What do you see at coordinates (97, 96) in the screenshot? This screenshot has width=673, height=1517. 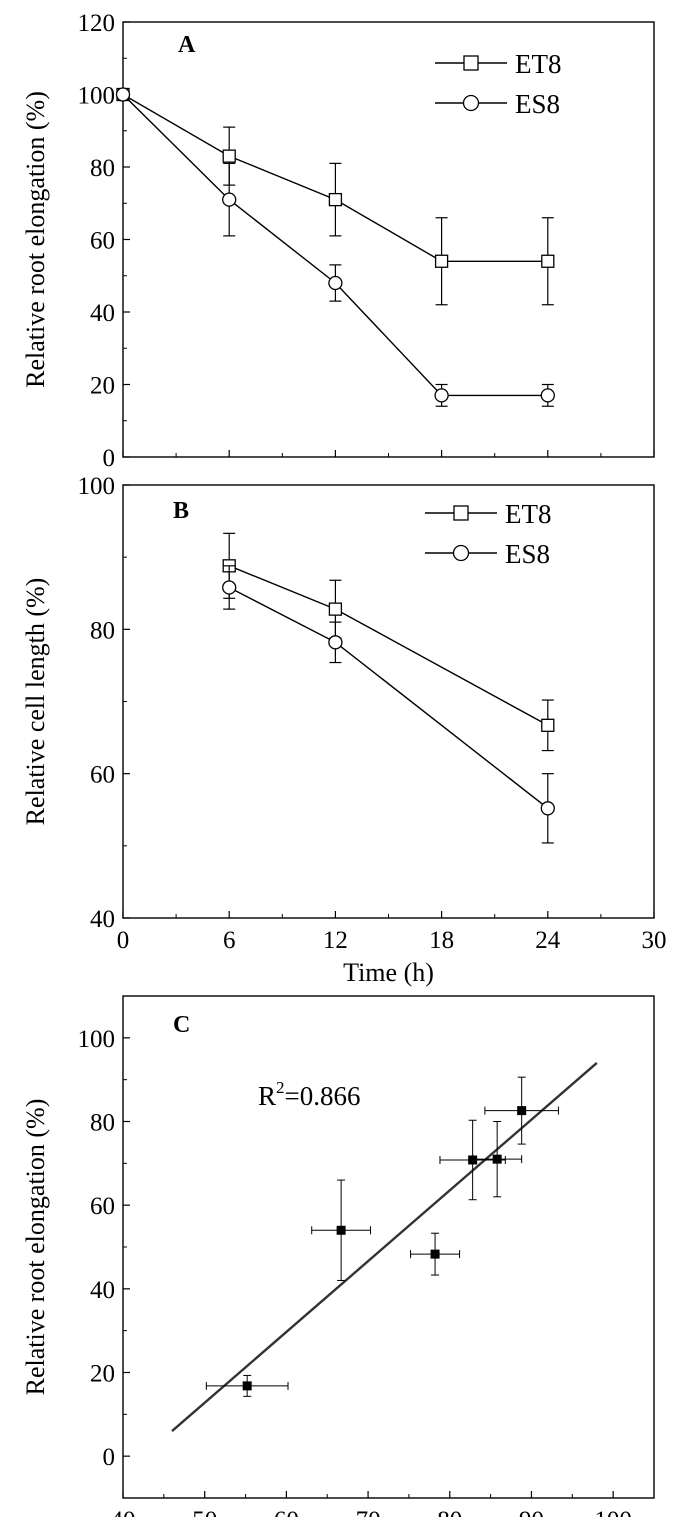 I see `panel-a-y-tick-label: 100` at bounding box center [97, 96].